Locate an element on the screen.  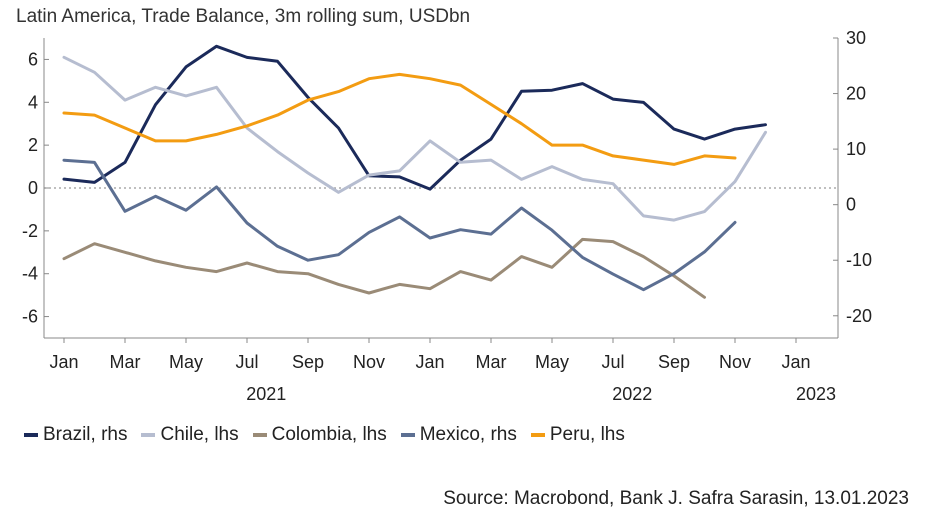
legend-swatch-brazil is located at coordinates (31, 435).